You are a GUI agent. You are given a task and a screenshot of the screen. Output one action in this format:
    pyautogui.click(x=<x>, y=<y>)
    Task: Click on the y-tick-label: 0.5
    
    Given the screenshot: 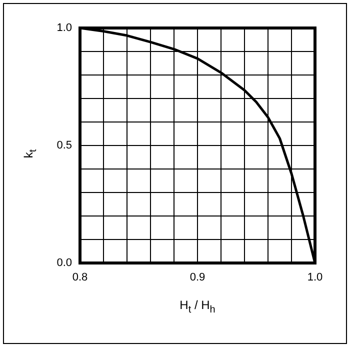 What is the action you would take?
    pyautogui.click(x=64, y=146)
    